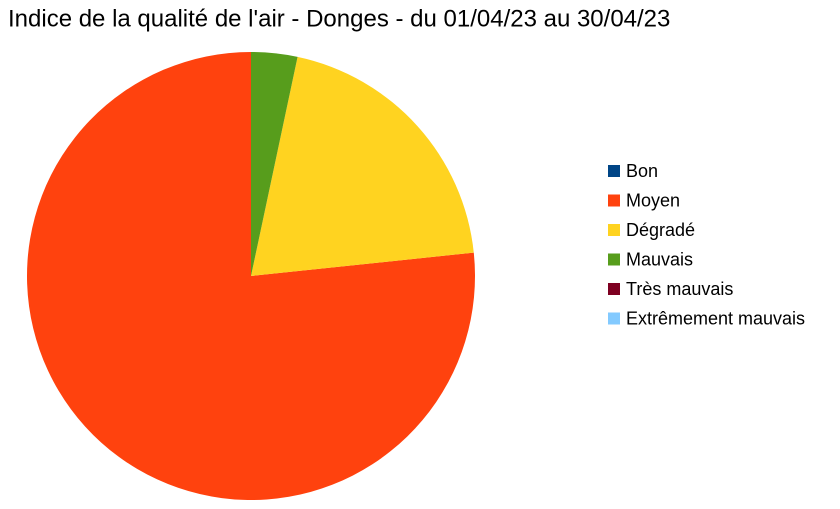  What do you see at coordinates (653, 200) in the screenshot?
I see `legend-label: Moyen` at bounding box center [653, 200].